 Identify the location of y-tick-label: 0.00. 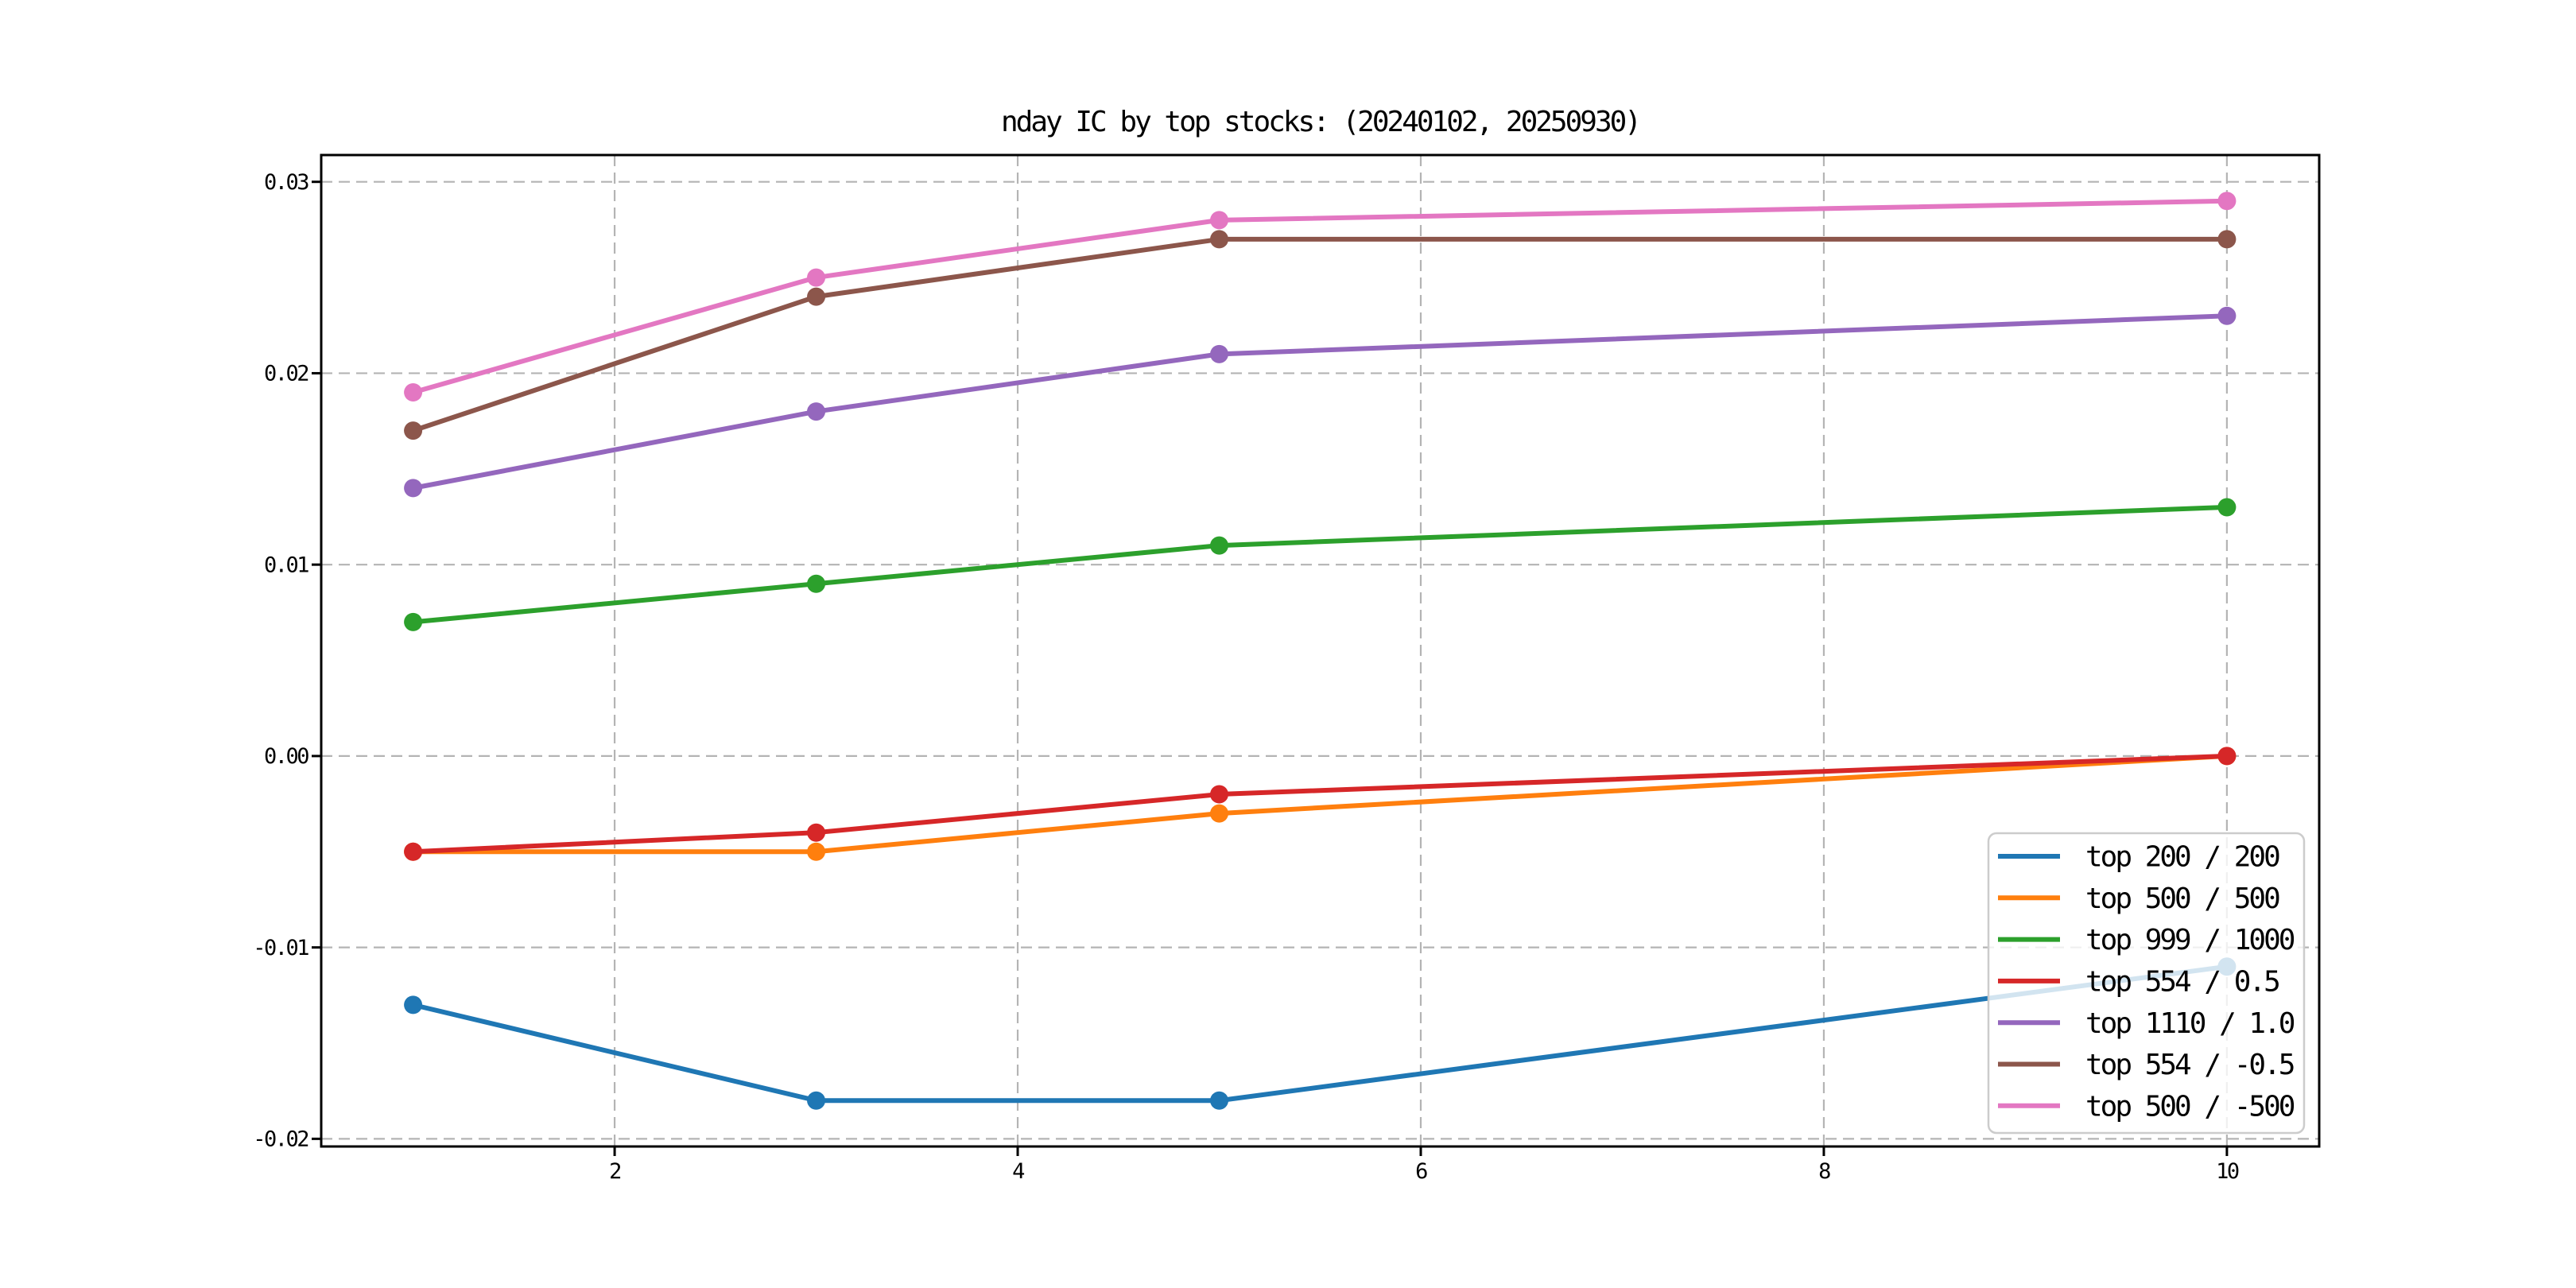
(286, 756).